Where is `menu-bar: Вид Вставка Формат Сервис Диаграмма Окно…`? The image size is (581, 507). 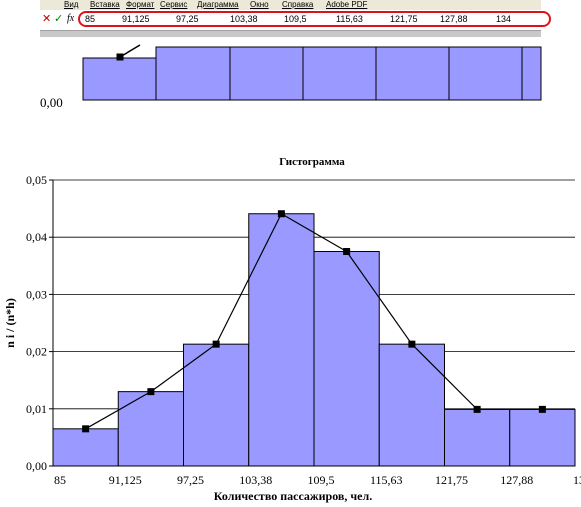 menu-bar: Вид Вставка Формат Сервис Диаграмма Окно… is located at coordinates (290, 5).